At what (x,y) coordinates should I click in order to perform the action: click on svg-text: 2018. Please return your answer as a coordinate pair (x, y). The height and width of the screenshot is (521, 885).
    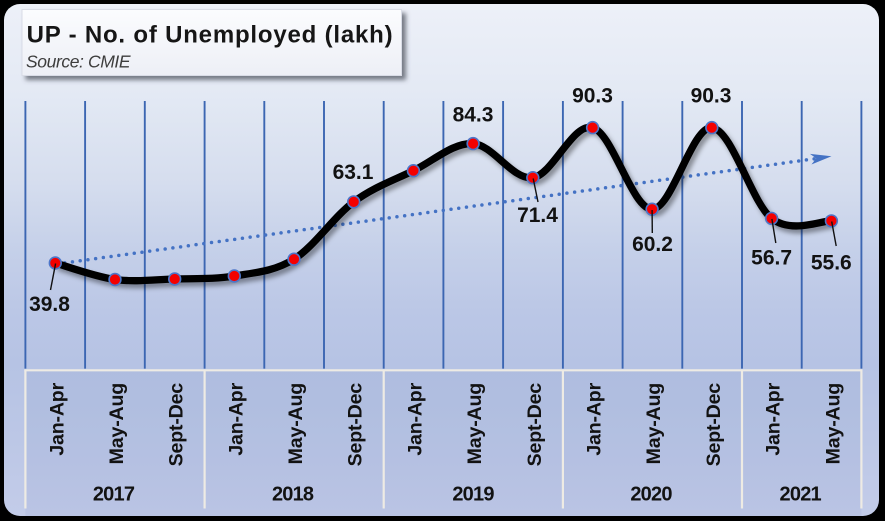
    Looking at the image, I should click on (293, 495).